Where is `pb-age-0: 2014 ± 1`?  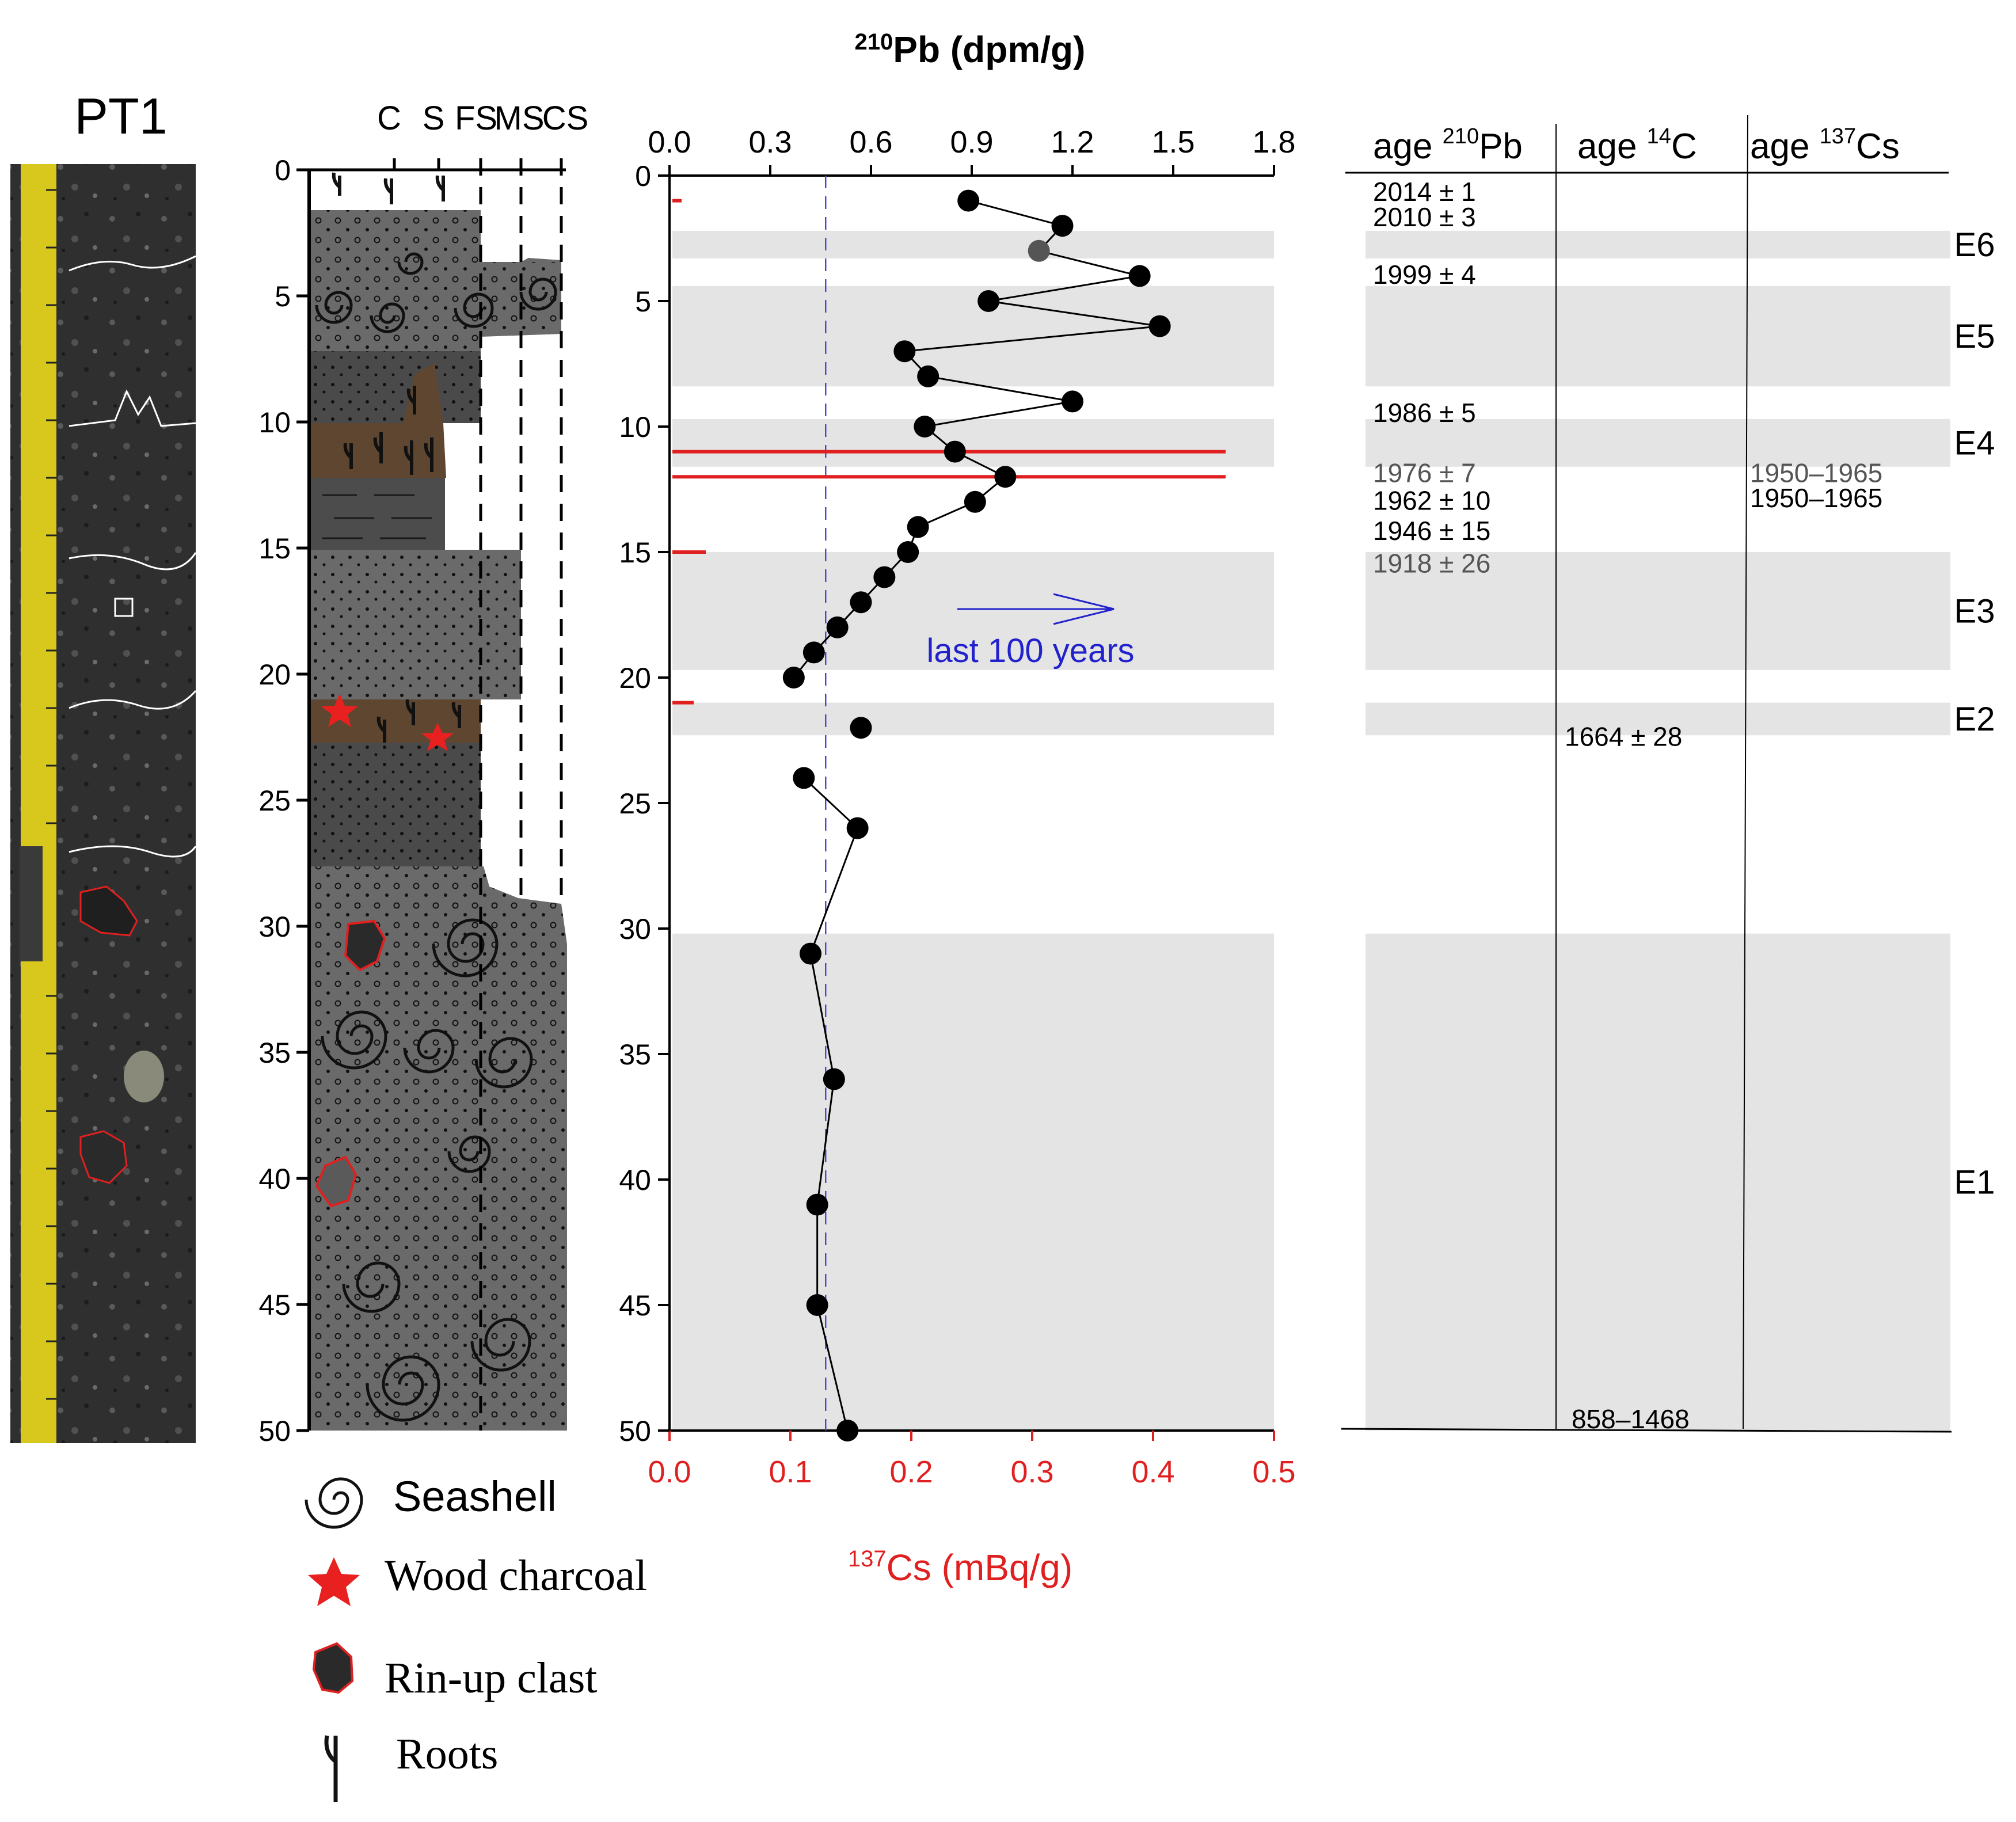 pb-age-0: 2014 ± 1 is located at coordinates (1424, 192).